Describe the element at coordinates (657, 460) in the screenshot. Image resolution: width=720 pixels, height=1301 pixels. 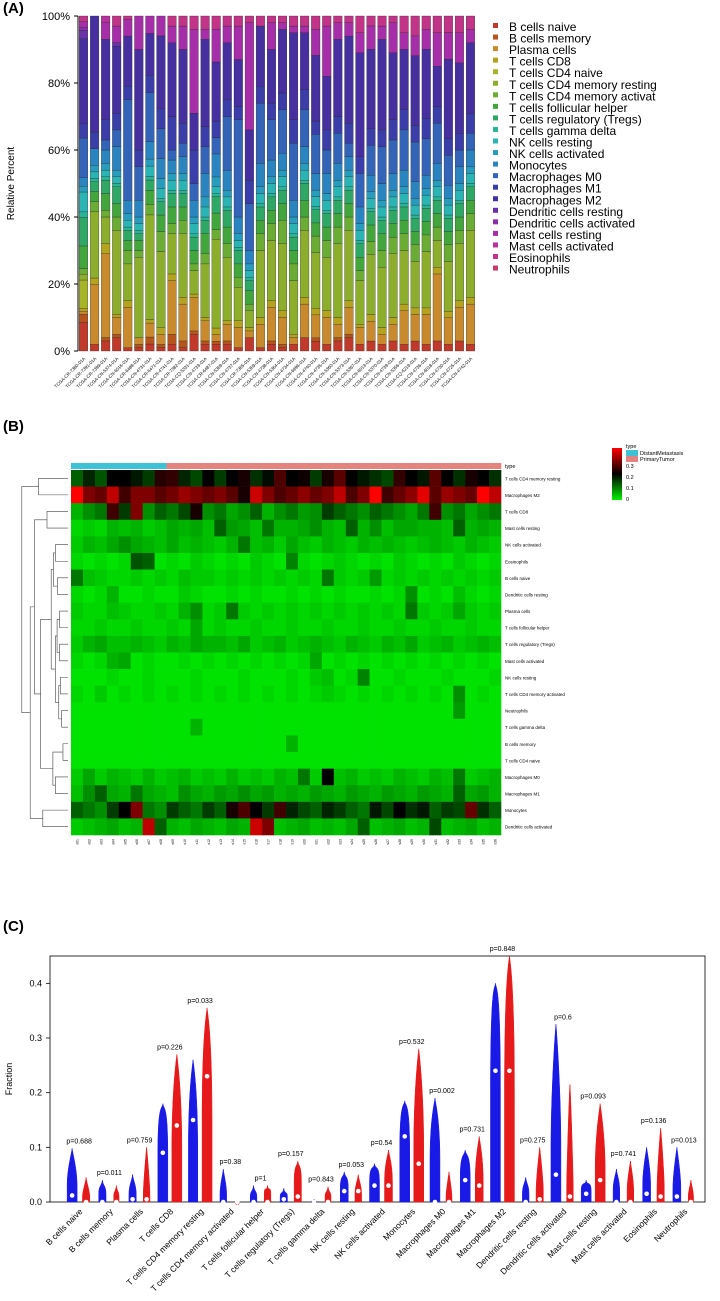
I see `annotation-legend-label: PrimaryTumor` at that location.